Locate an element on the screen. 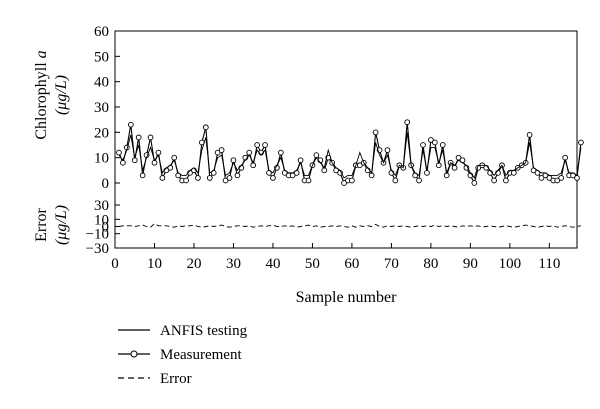 The image size is (600, 409). x-ticks: 0 10 20 30 40 50 60 70 80 90 100 110 is located at coordinates (335, 257).